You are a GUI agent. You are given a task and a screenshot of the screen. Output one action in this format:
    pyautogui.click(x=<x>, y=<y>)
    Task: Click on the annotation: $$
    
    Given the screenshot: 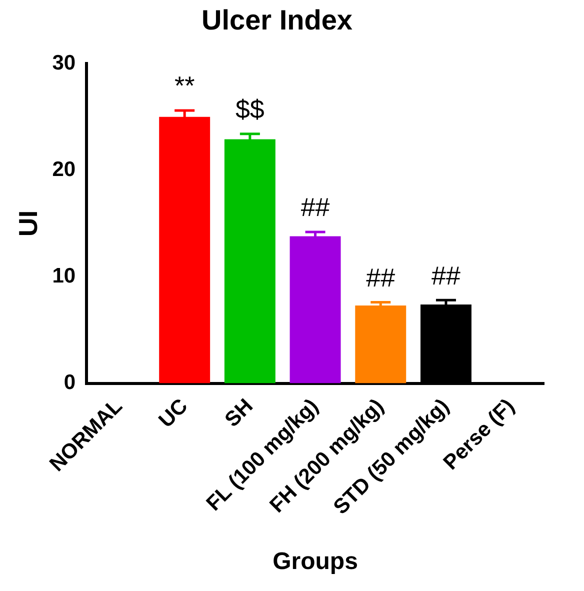 What is the action you would take?
    pyautogui.click(x=250, y=109)
    